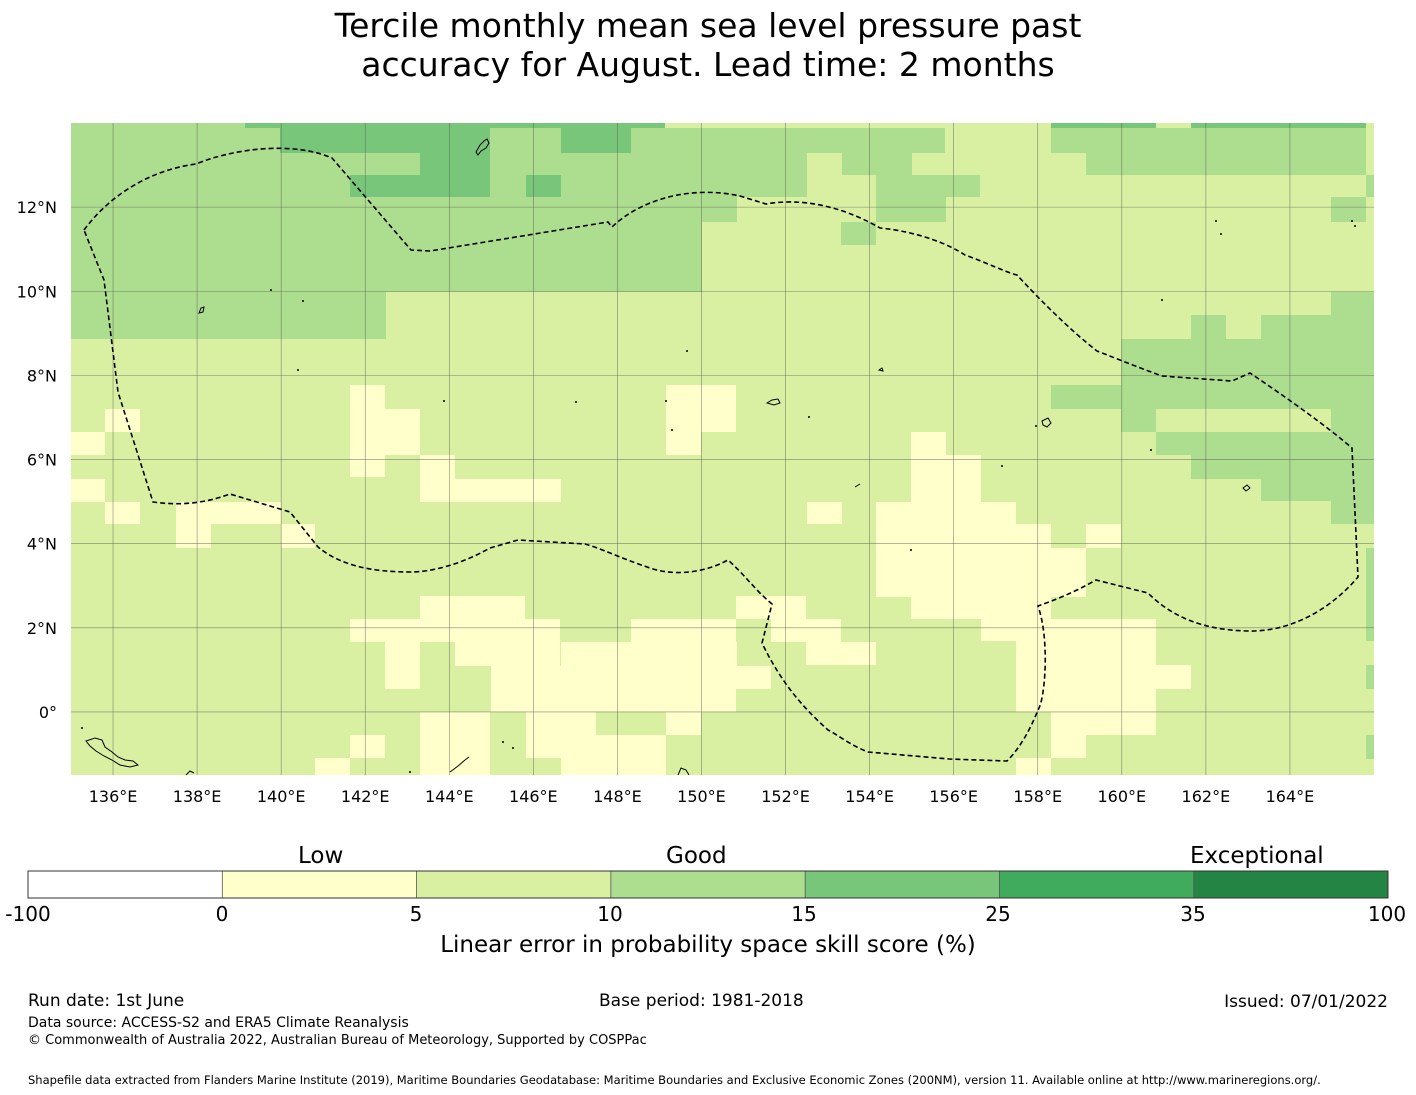  I want to click on lat-tick-label: 10°N, so click(37, 291).